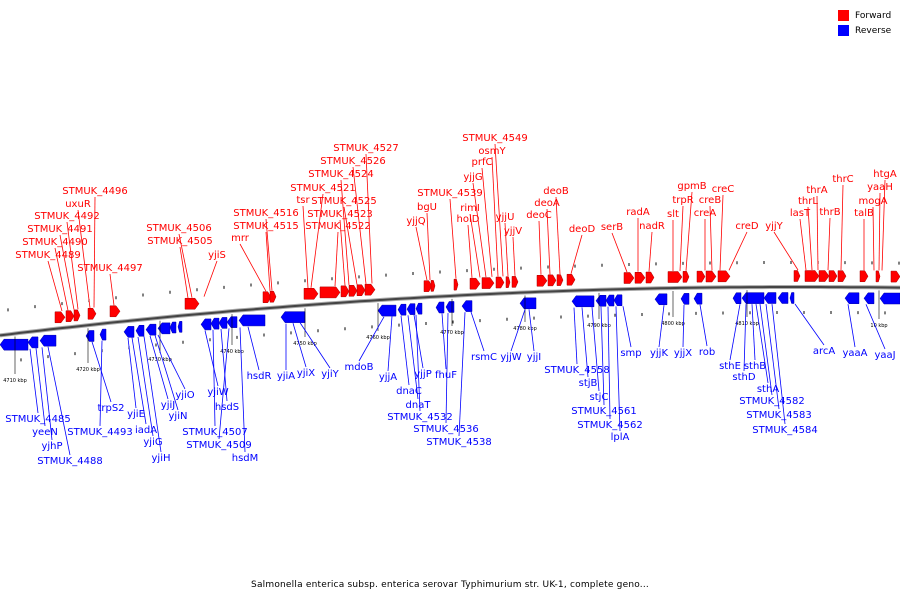 The height and width of the screenshot is (600, 900). What do you see at coordinates (650, 251) in the screenshot?
I see `forward-leader-nadr` at bounding box center [650, 251].